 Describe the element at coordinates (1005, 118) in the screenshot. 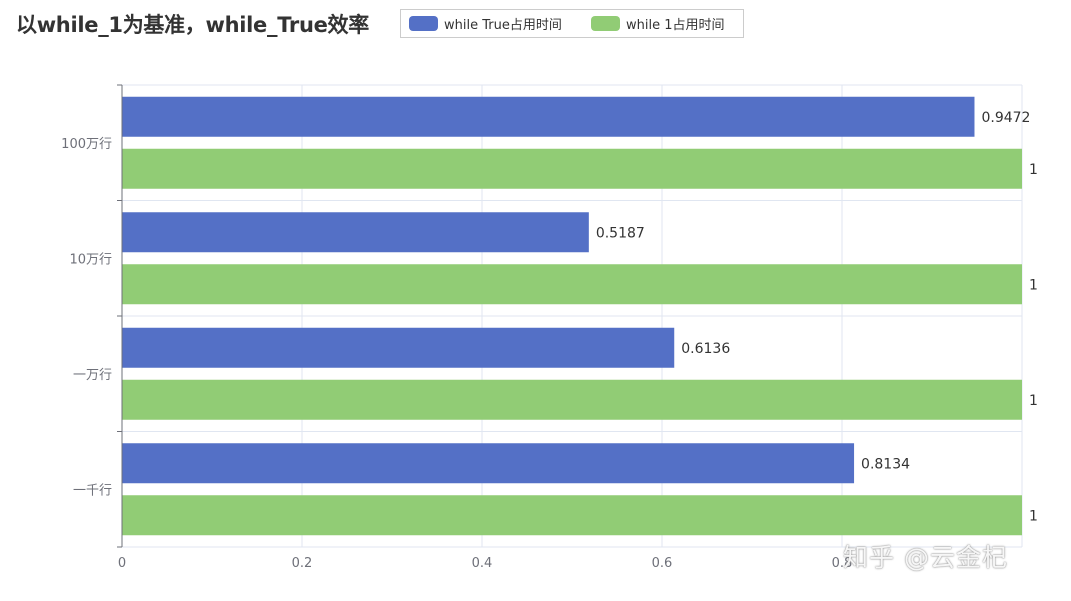

I see `data-label: 0.9472` at that location.